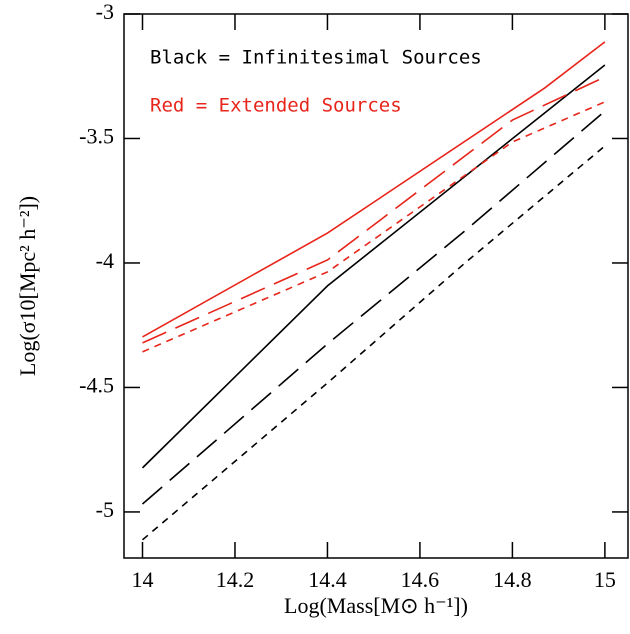  I want to click on y-tick-label: -4, so click(105, 260).